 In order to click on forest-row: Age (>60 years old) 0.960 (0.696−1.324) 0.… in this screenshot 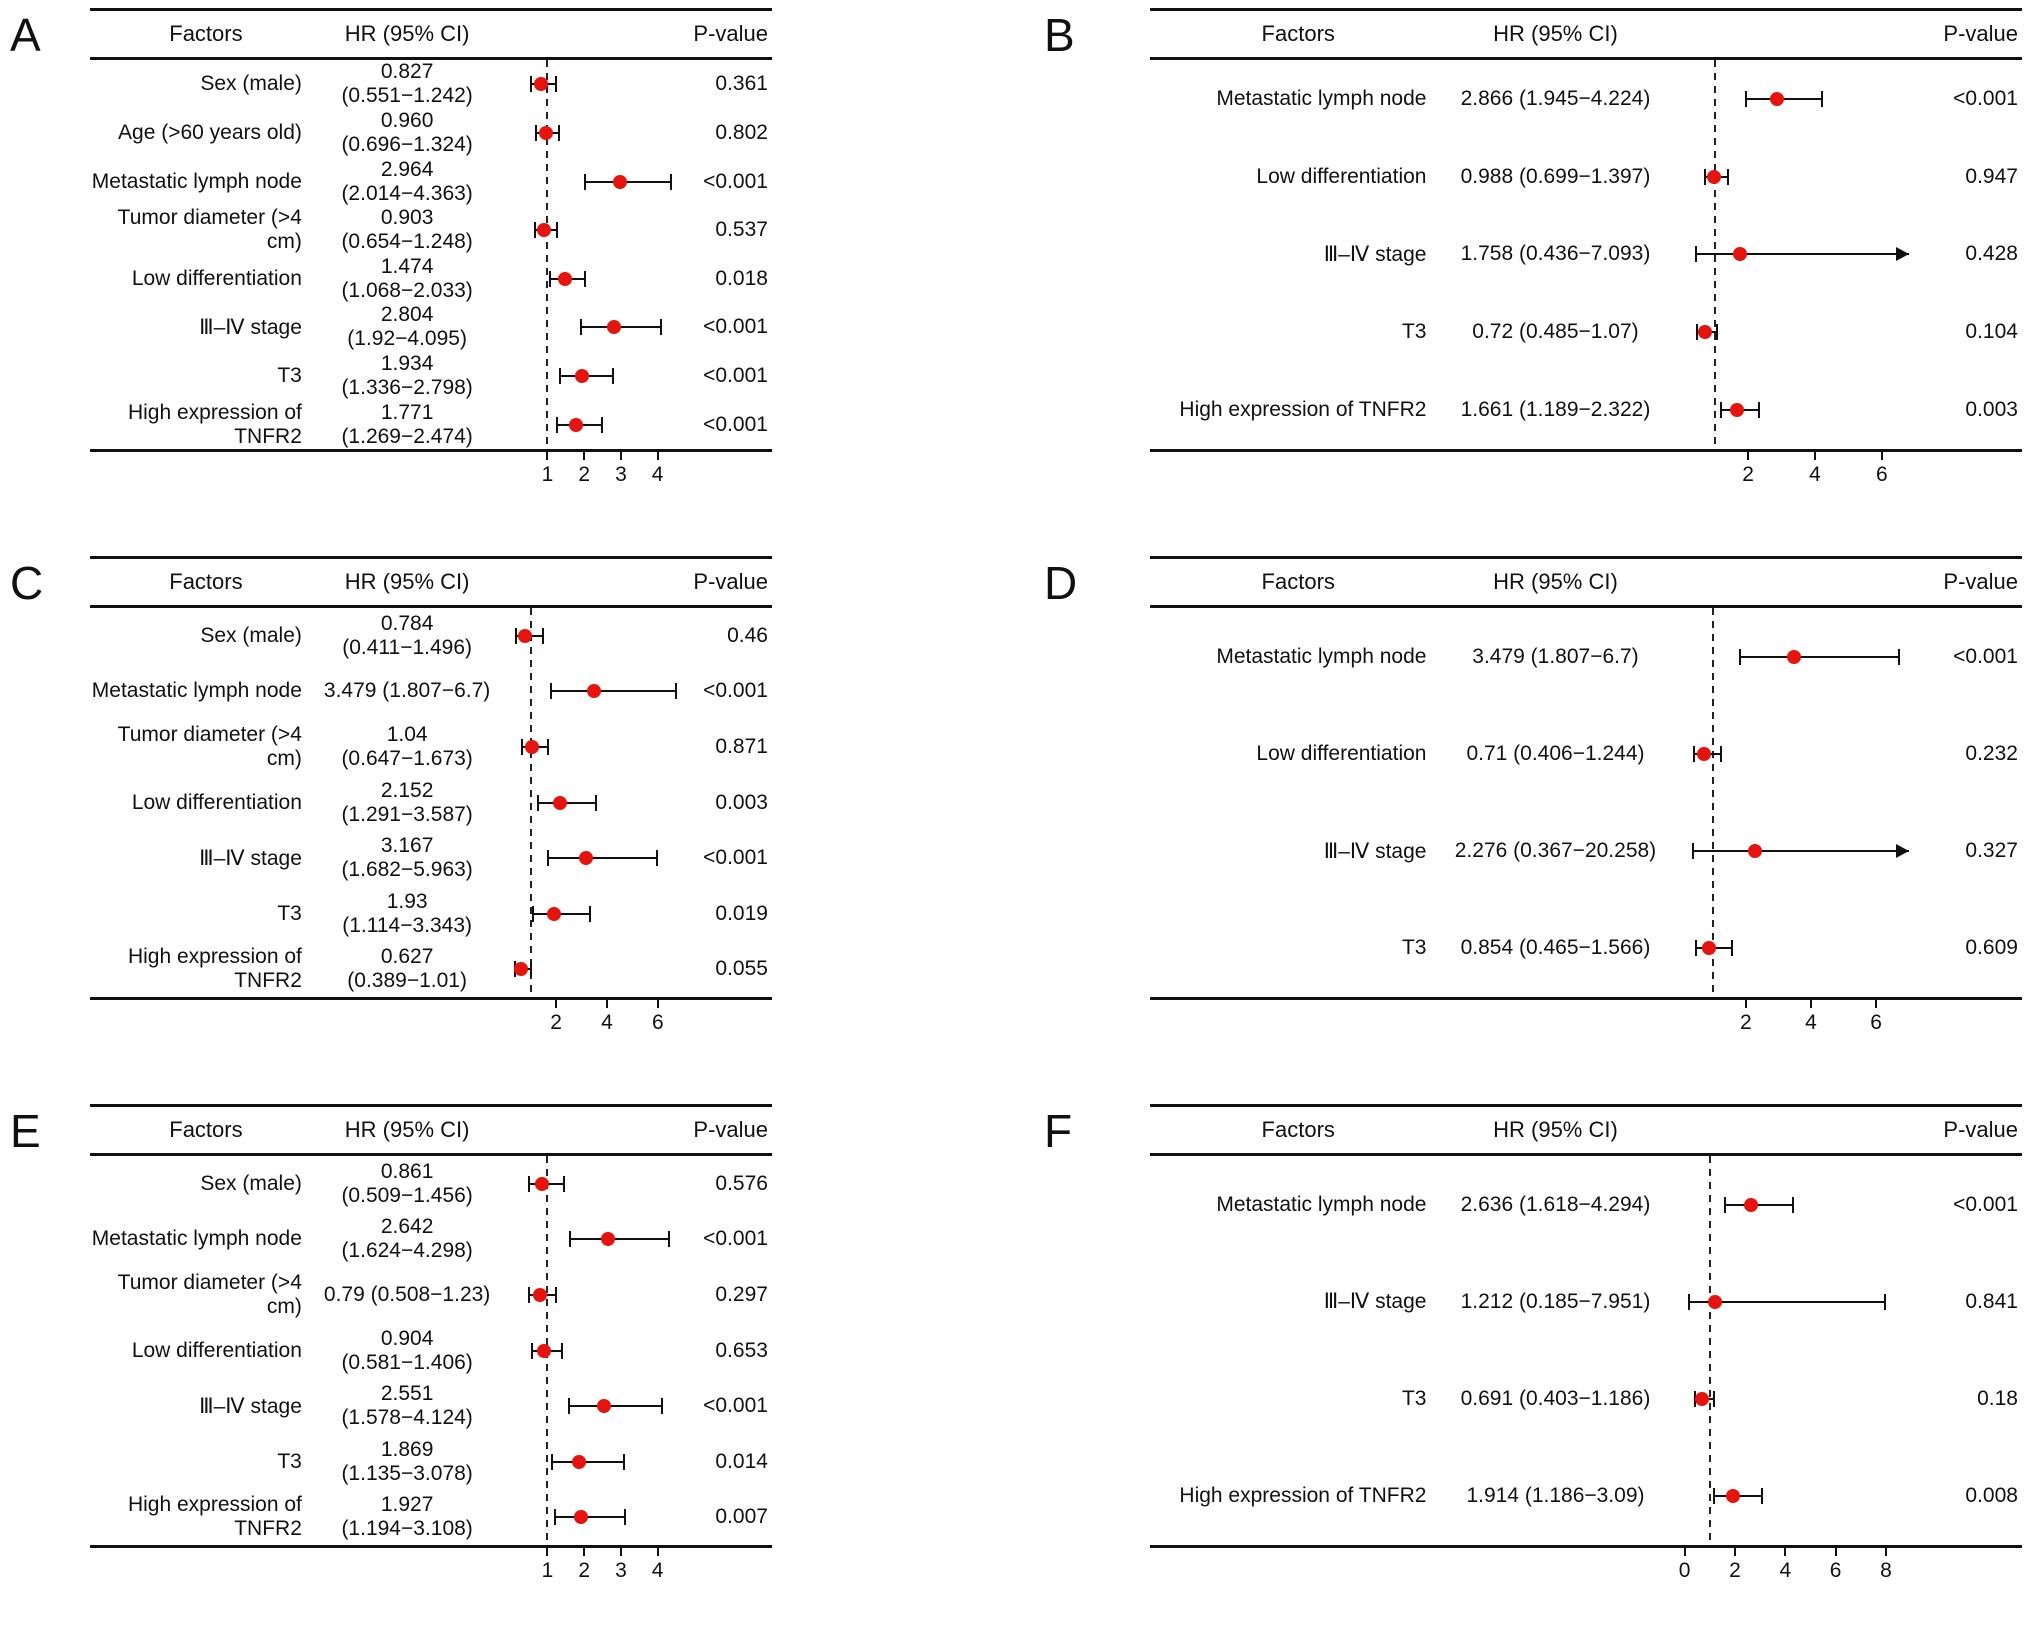, I will do `click(431, 133)`.